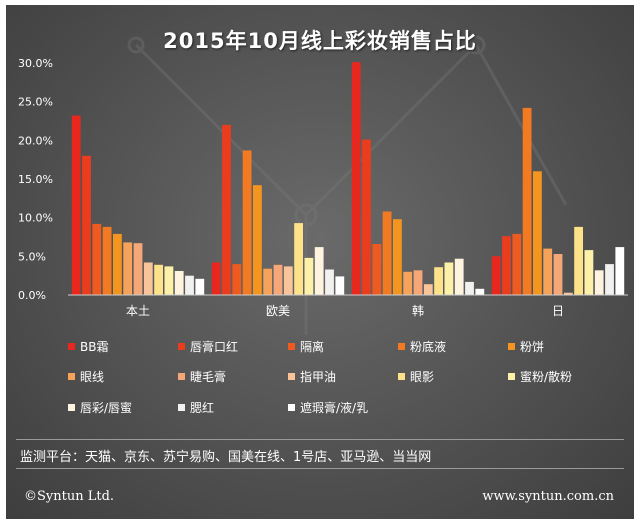  Describe the element at coordinates (35, 179) in the screenshot. I see `y-tick-label: 15.0%` at that location.